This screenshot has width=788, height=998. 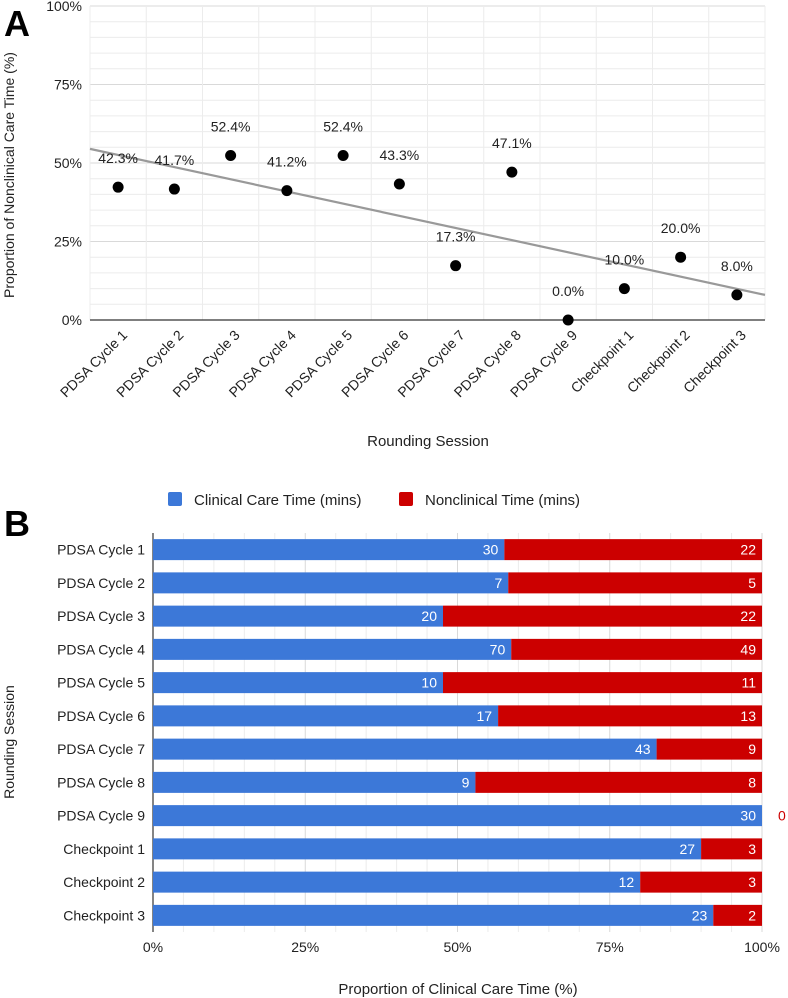 I want to click on panel-b-x-tick-labels: 0% 25% 50% 75% 100%, so click(x=461, y=947).